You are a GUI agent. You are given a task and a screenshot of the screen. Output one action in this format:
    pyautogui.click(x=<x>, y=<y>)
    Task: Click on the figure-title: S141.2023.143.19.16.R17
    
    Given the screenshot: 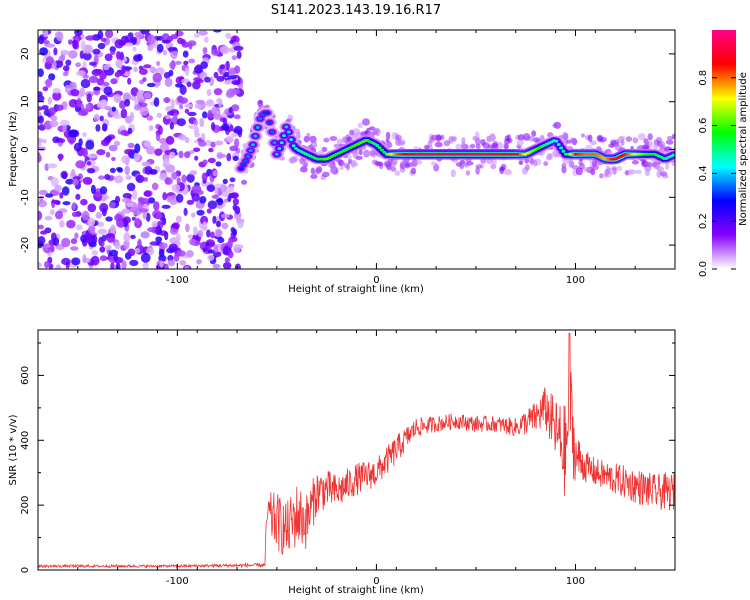 What is the action you would take?
    pyautogui.click(x=356, y=10)
    